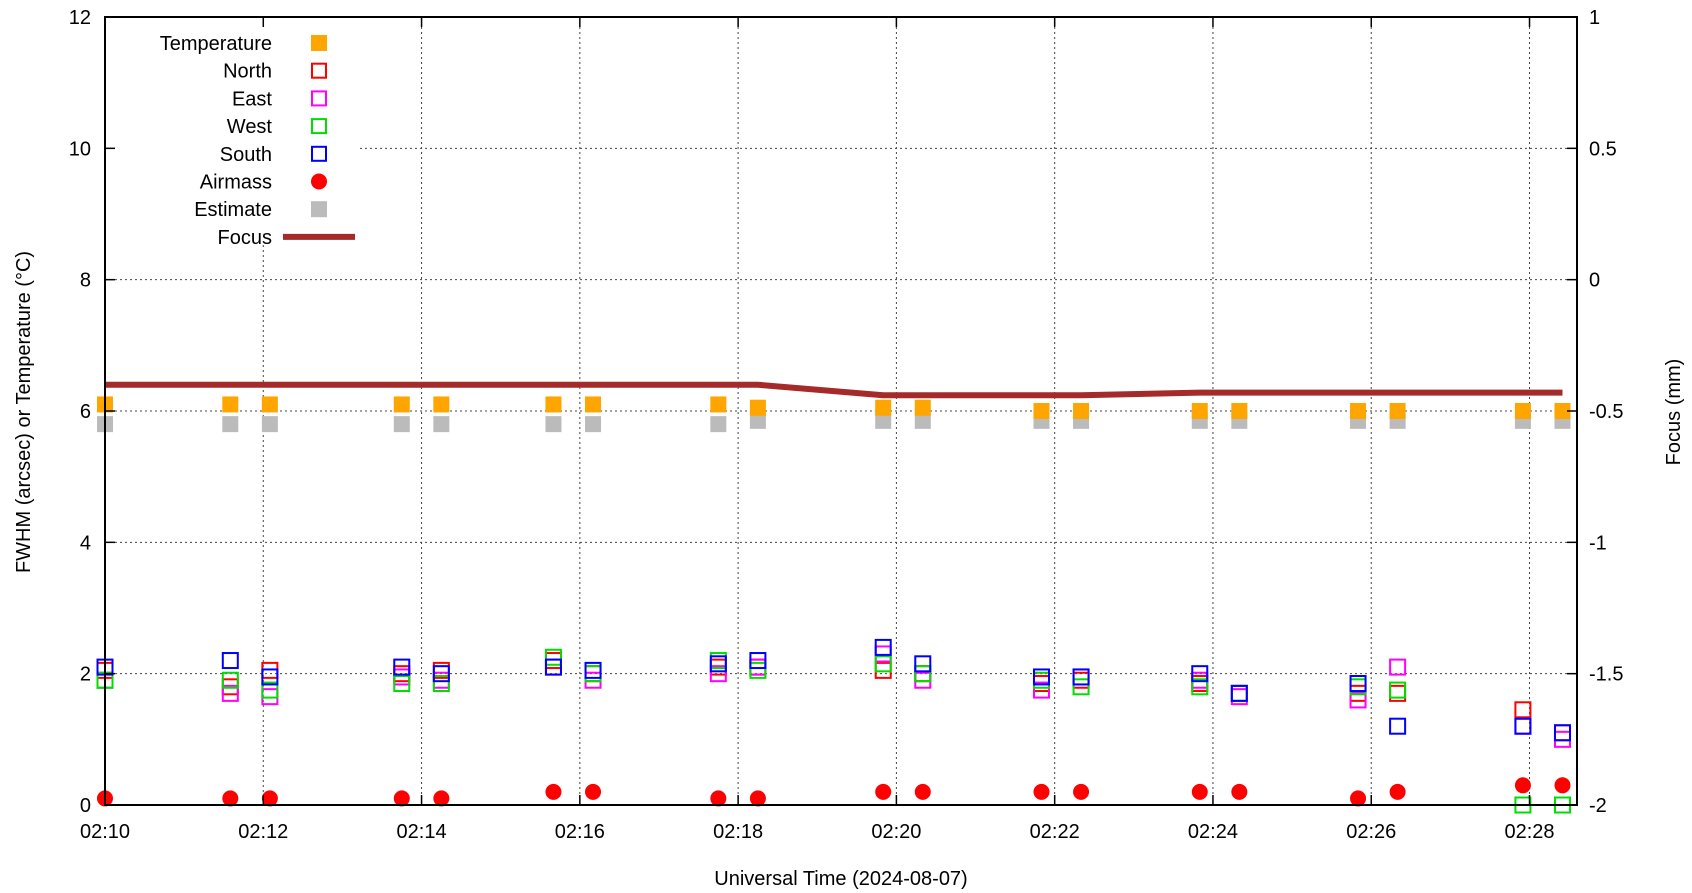 The height and width of the screenshot is (893, 1692). What do you see at coordinates (738, 832) in the screenshot?
I see `x-tick-label: 02:18` at bounding box center [738, 832].